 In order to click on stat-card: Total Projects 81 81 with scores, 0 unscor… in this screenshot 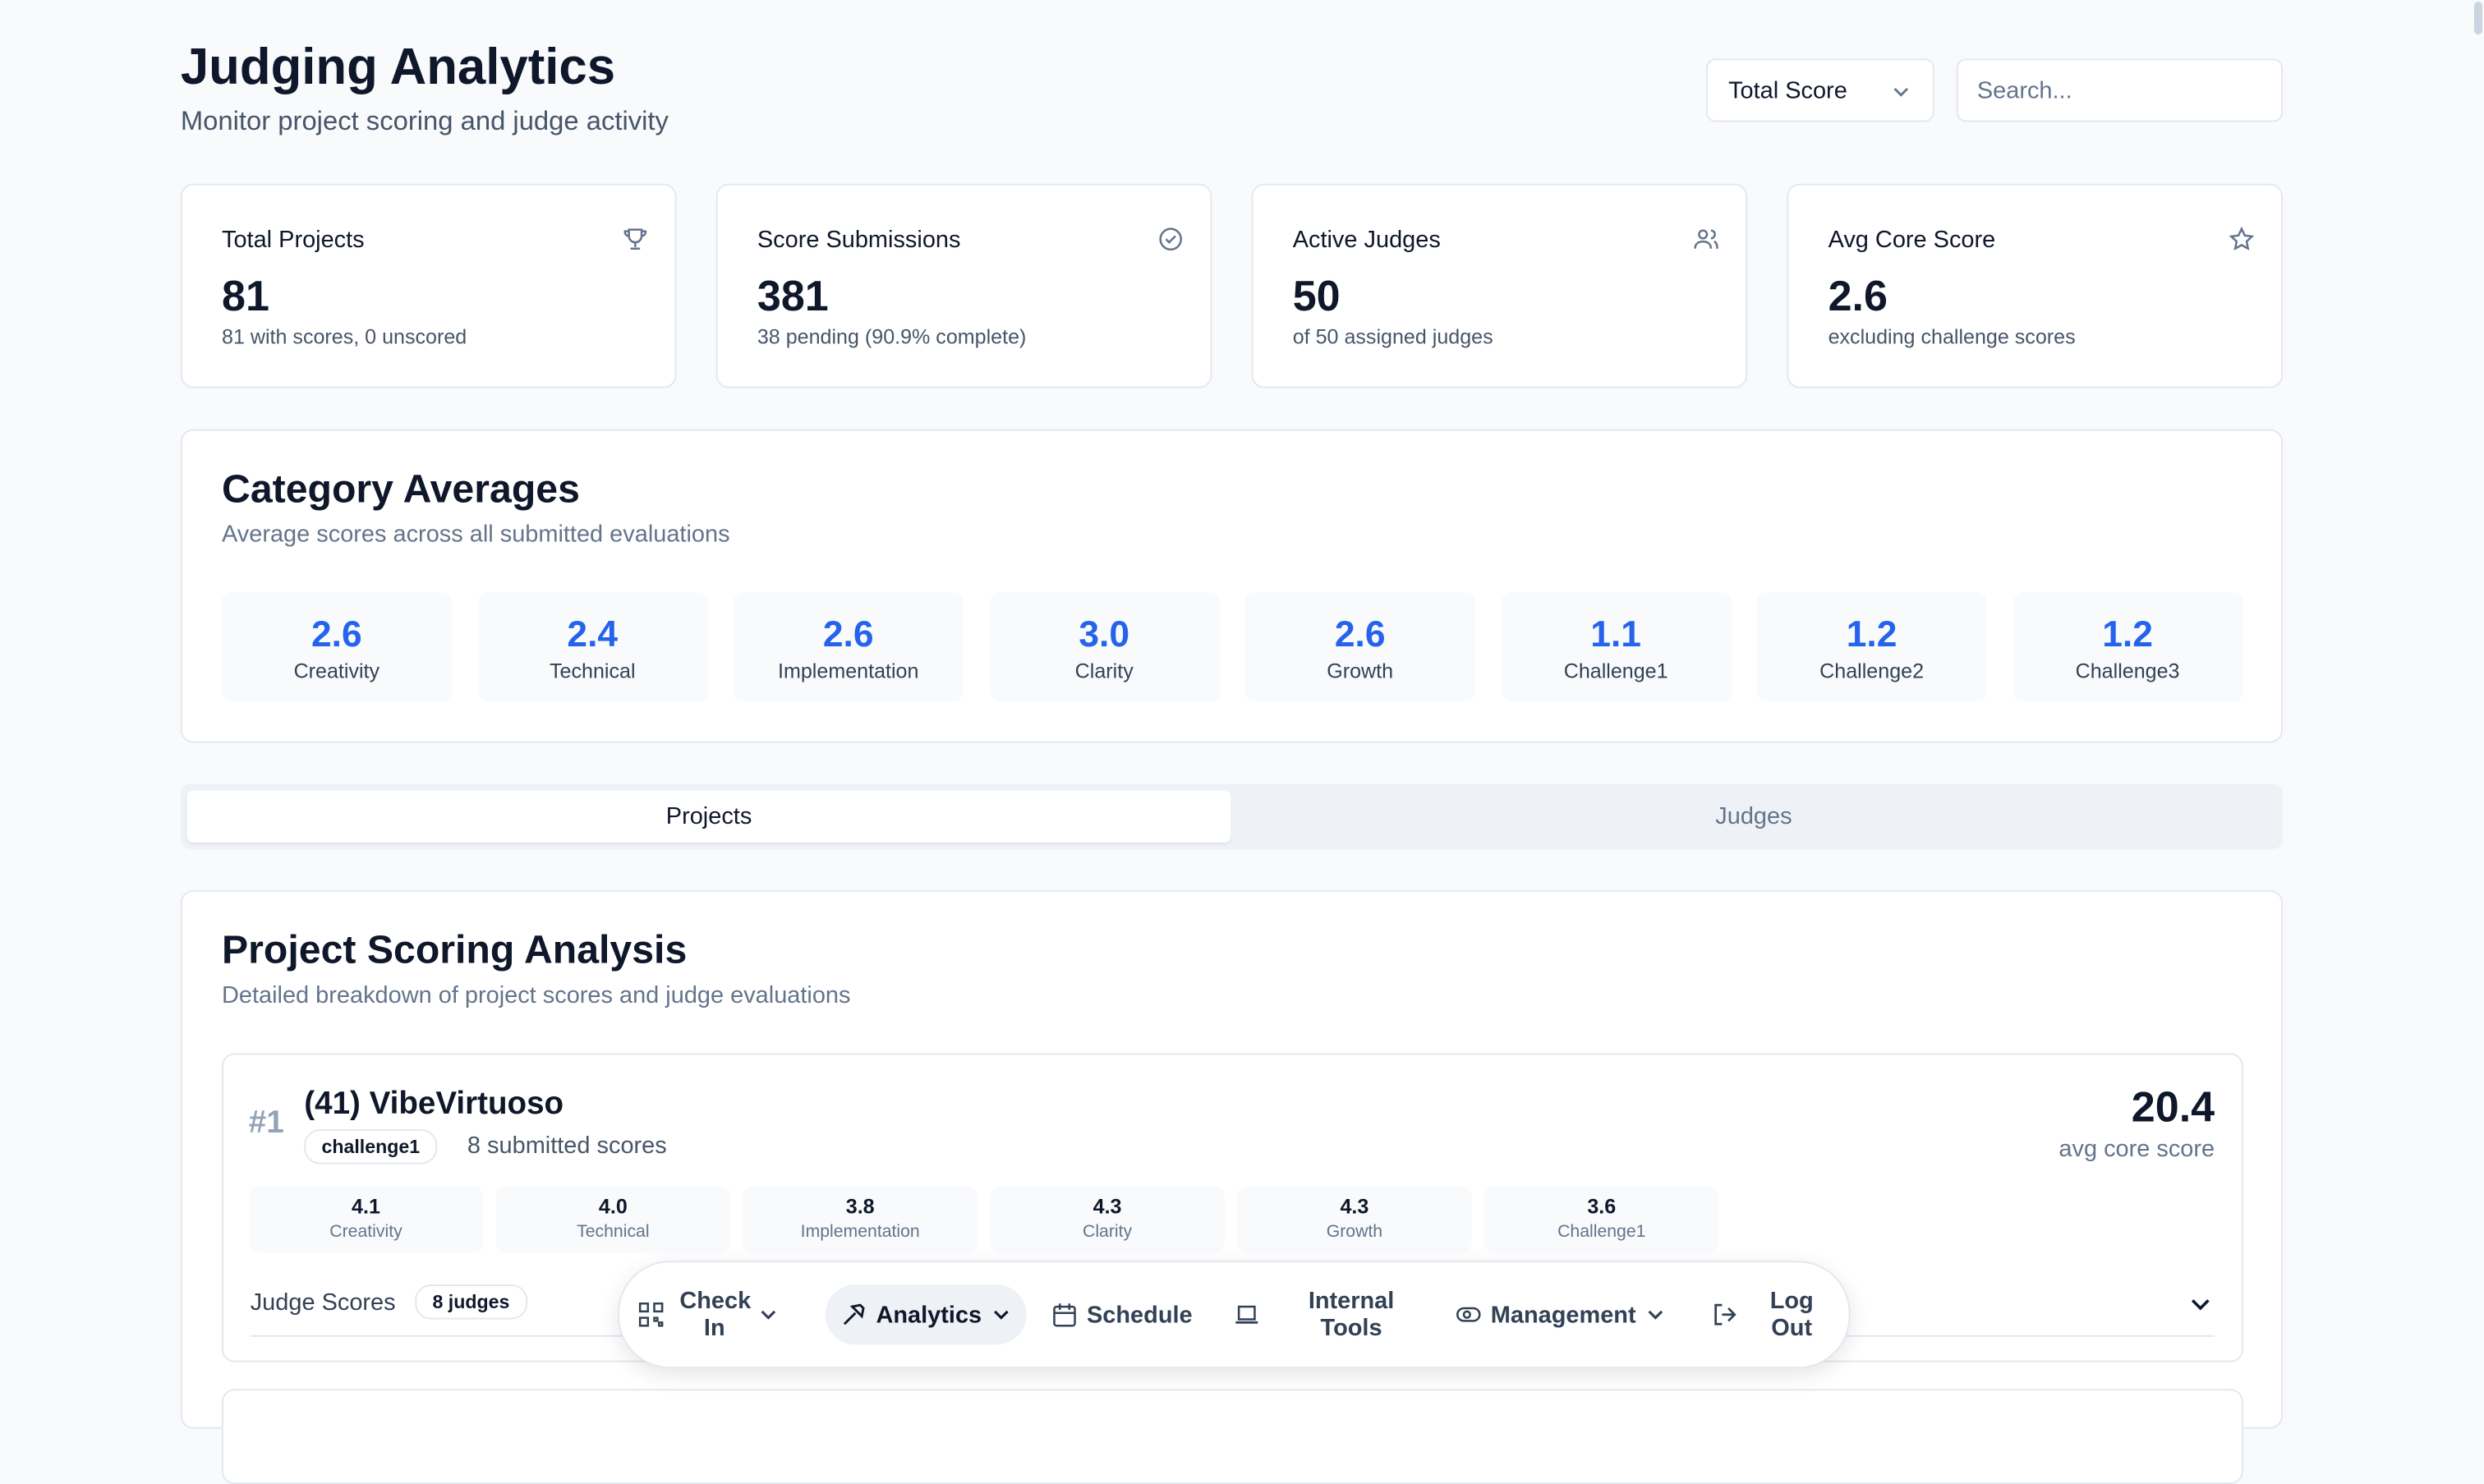, I will do `click(428, 285)`.